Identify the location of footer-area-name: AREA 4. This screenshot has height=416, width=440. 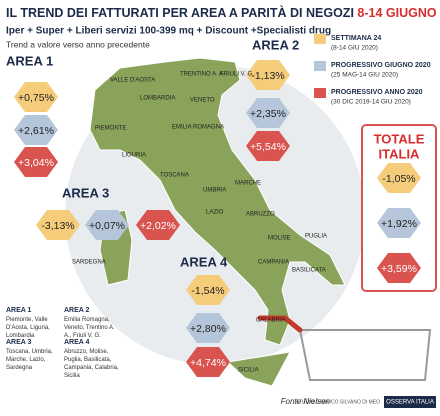
(77, 342).